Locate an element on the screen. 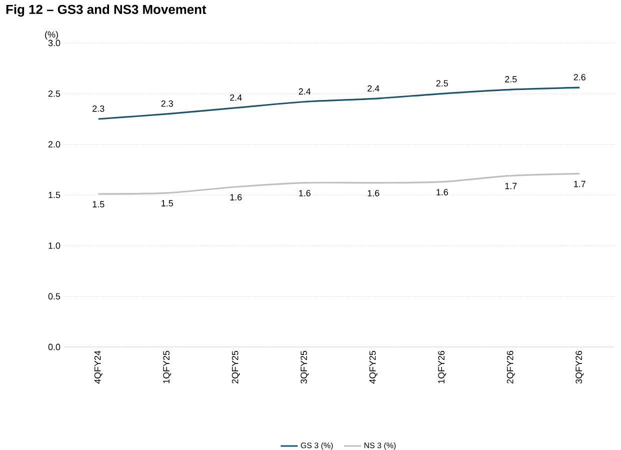  y-axis-title: (%) is located at coordinates (51, 35).